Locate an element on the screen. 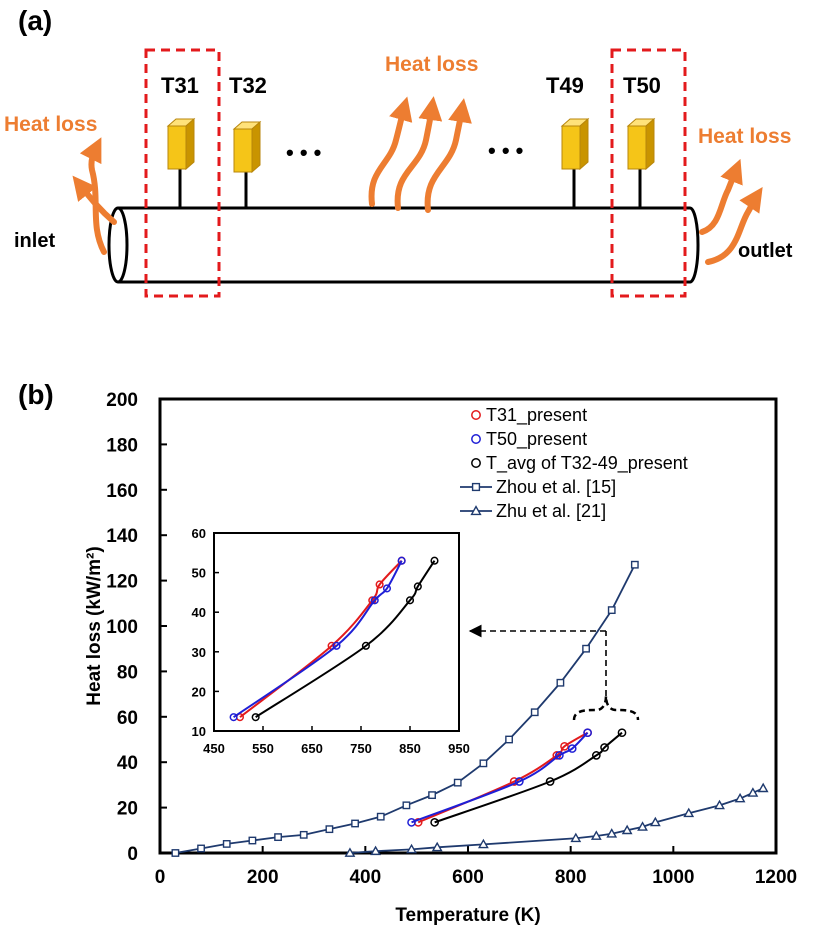 The image size is (831, 945). x-tick-label: 800 is located at coordinates (571, 877).